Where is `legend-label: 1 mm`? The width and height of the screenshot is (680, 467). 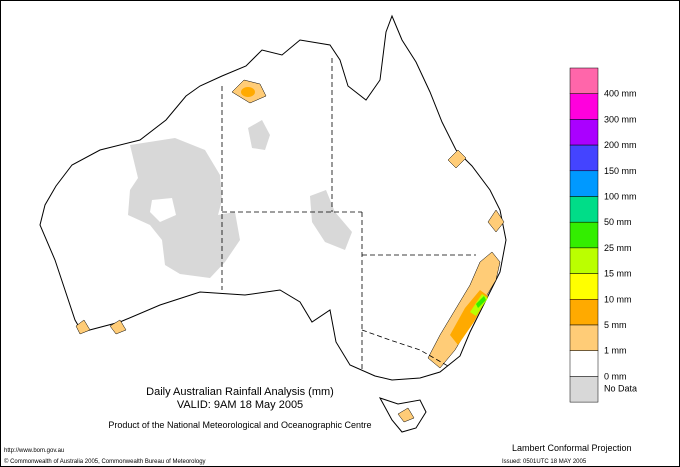 legend-label: 1 mm is located at coordinates (615, 351).